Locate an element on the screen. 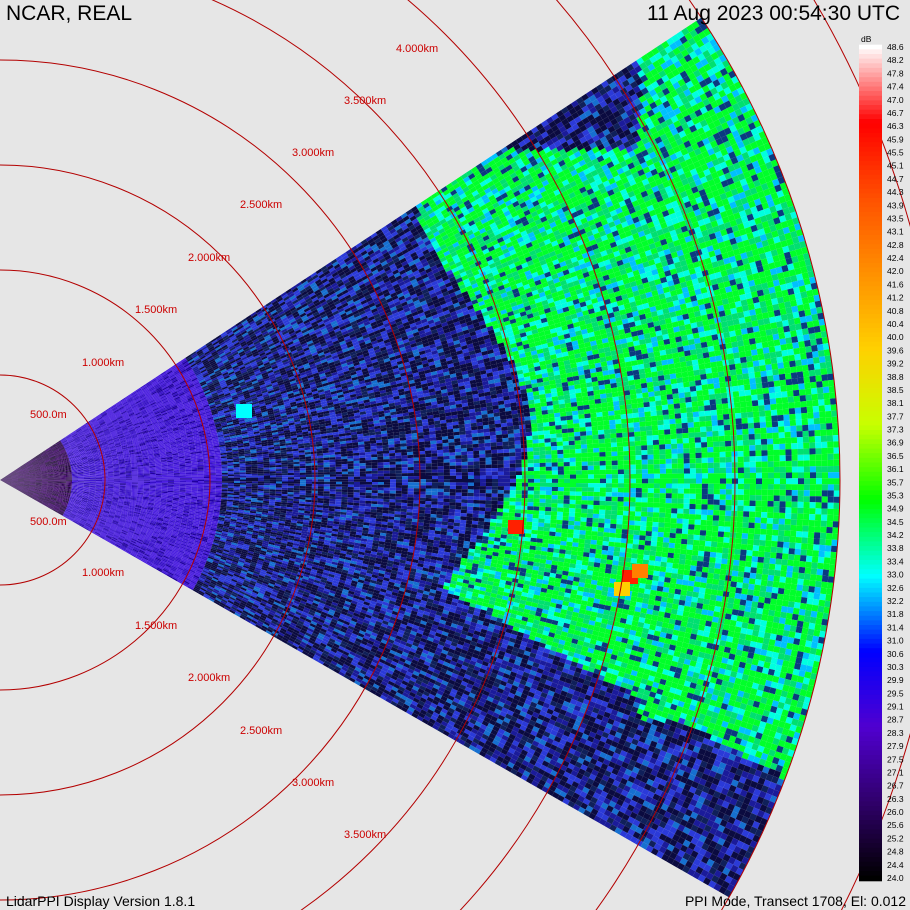  colorbar-tick-label: 47.0 is located at coordinates (895, 100).